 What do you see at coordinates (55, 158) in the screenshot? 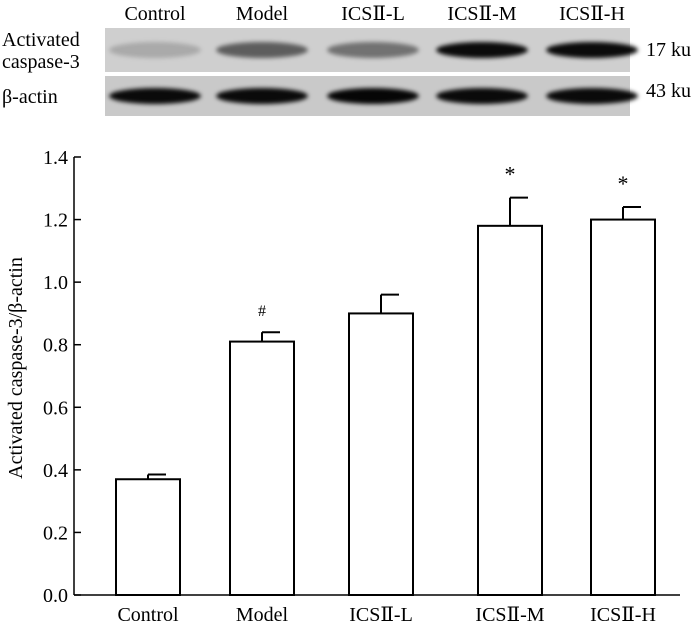
I see `y-tick-label: 1.4` at bounding box center [55, 158].